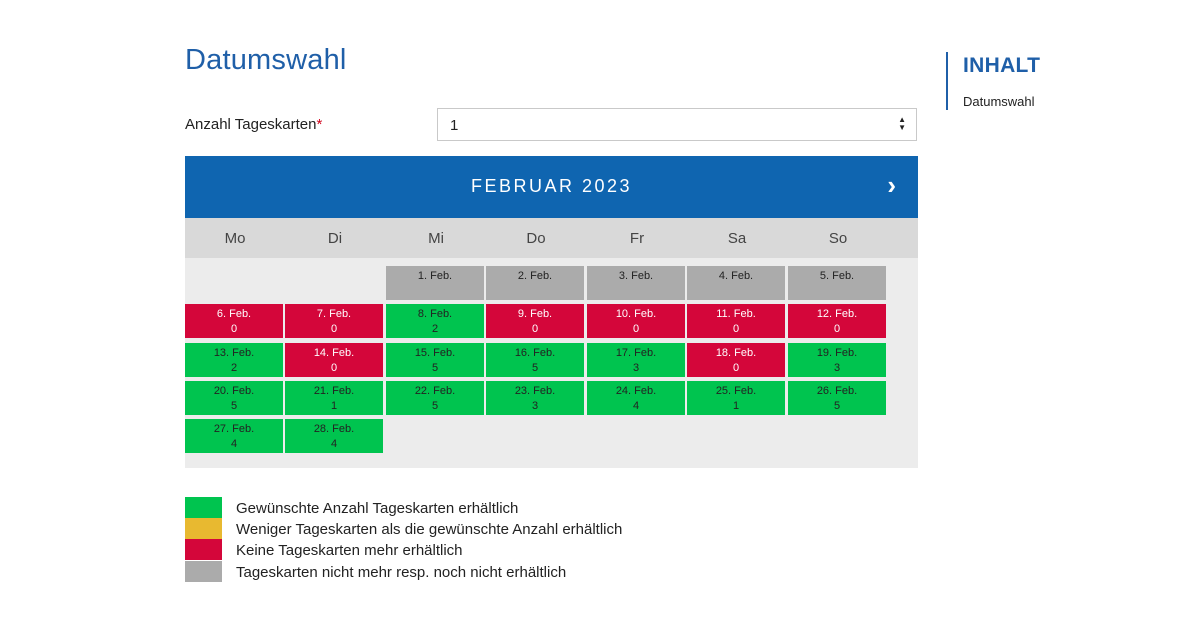 This screenshot has width=1200, height=617. I want to click on day-date: 26. Feb., so click(837, 391).